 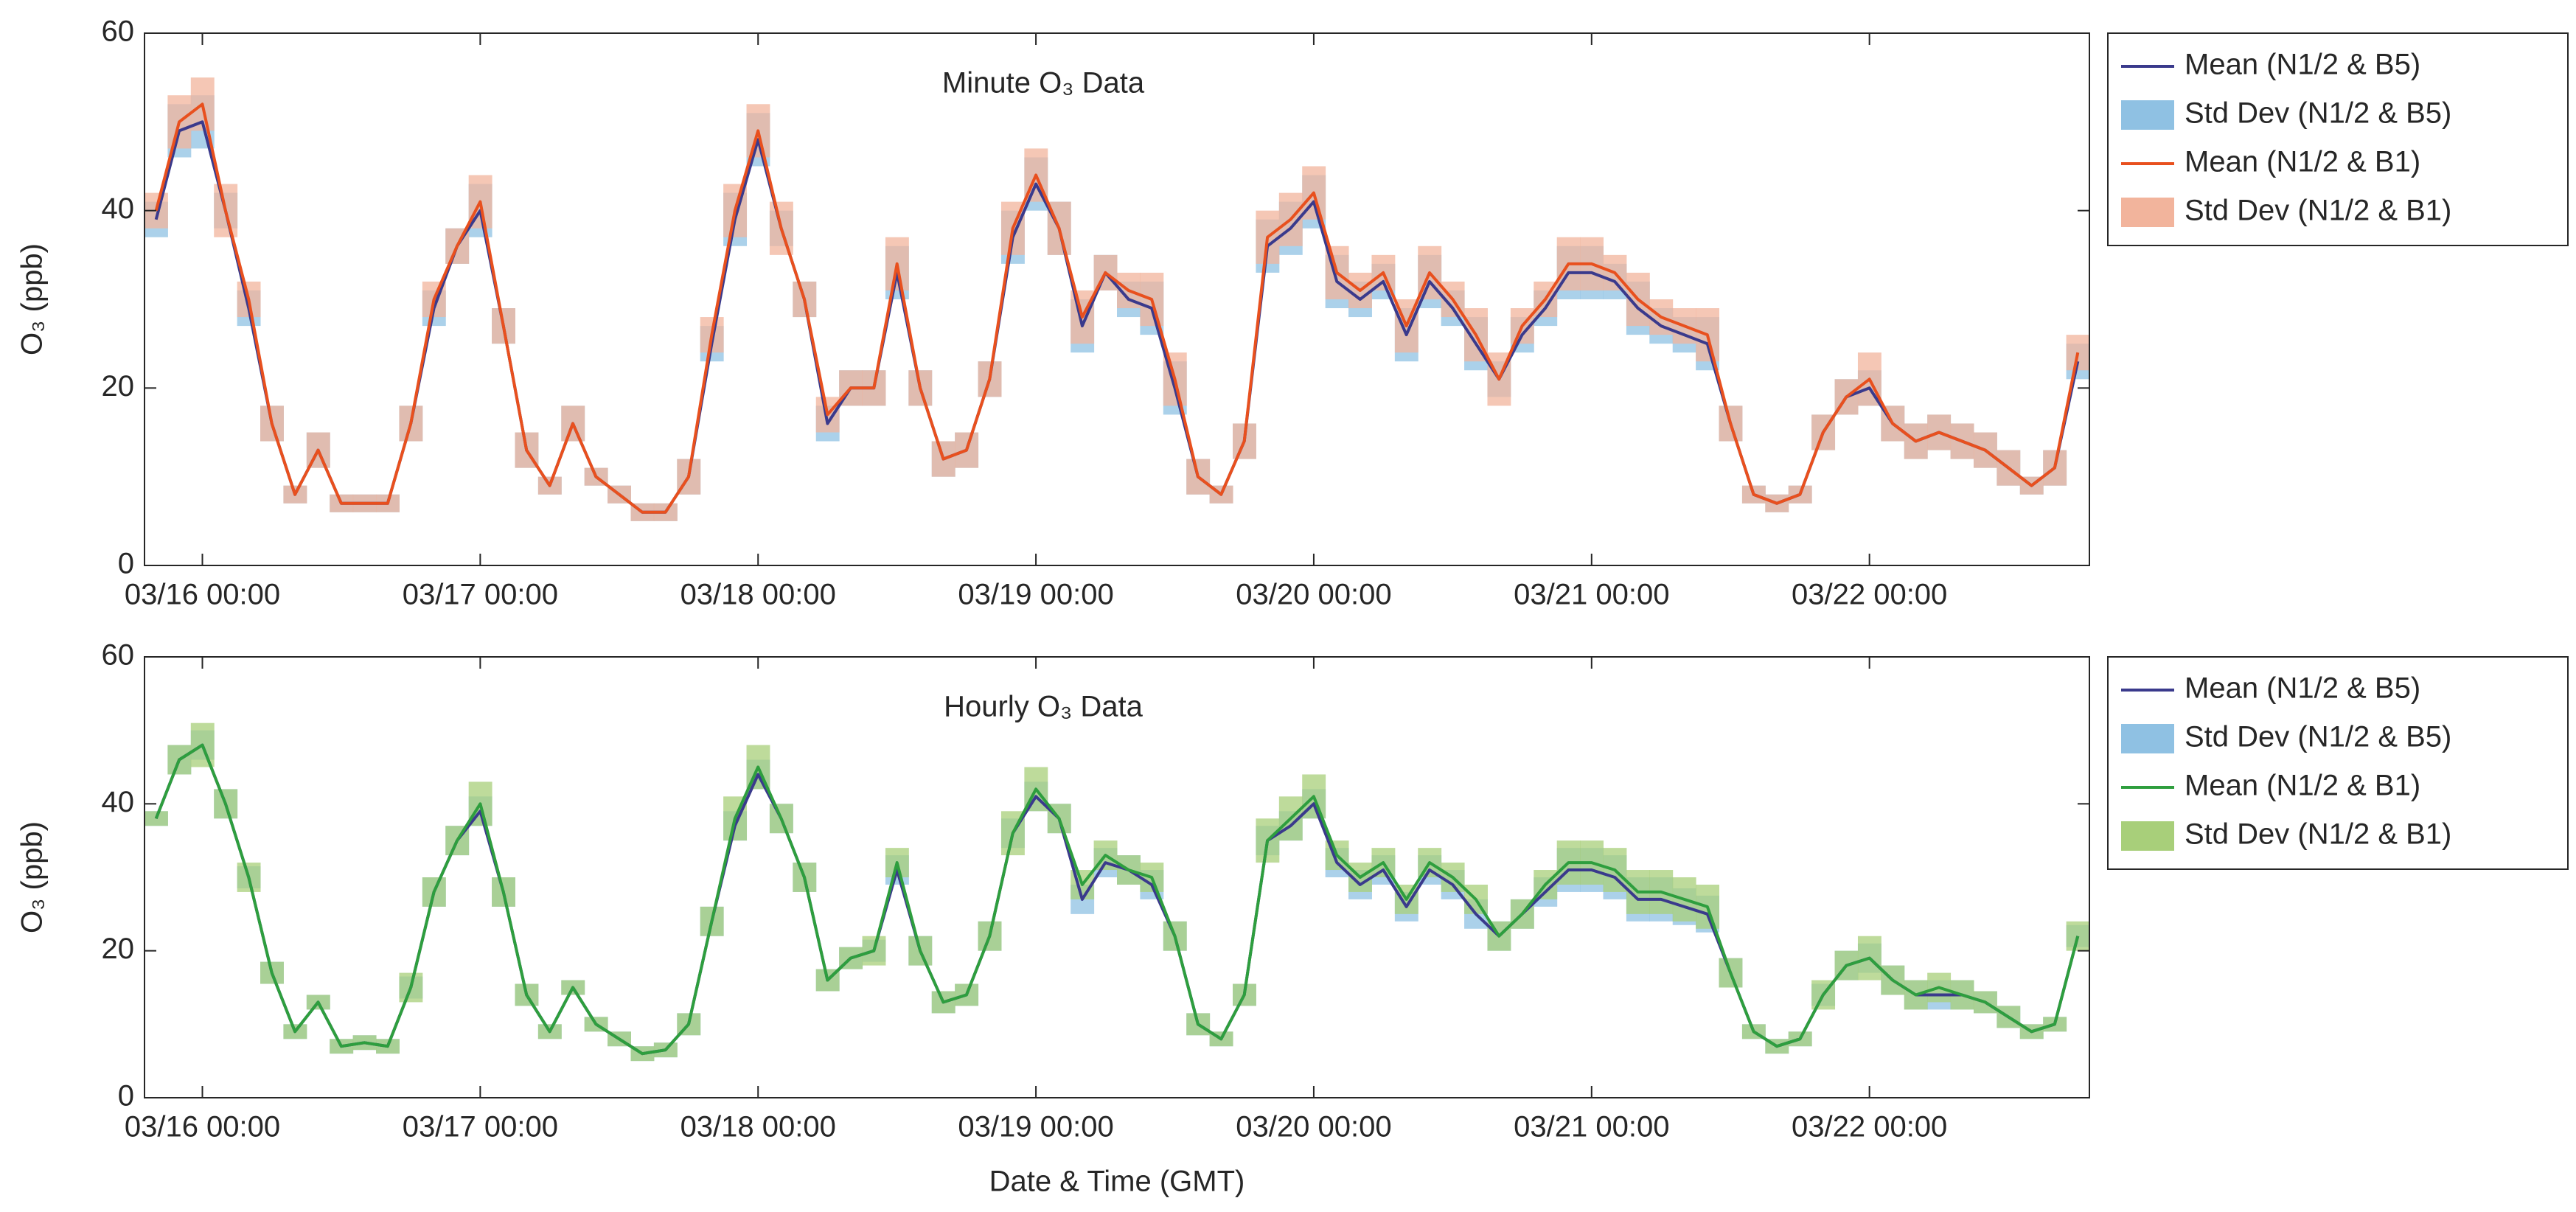 What do you see at coordinates (1043, 707) in the screenshot?
I see `chart-title: Hourly O₃ Data` at bounding box center [1043, 707].